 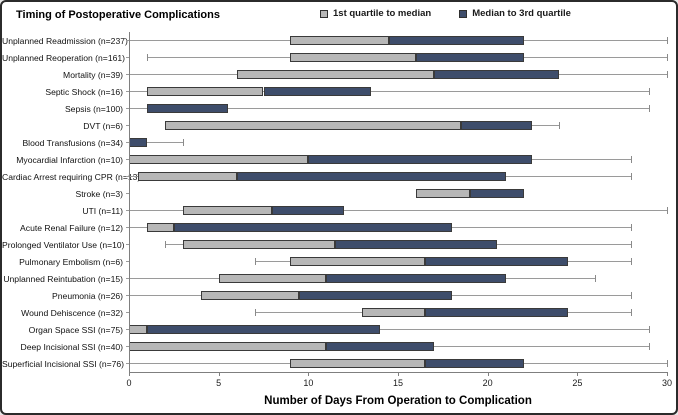 What do you see at coordinates (71, 176) in the screenshot?
I see `category-label: Cardiac Arrest requiring CPR (n=13)` at bounding box center [71, 176].